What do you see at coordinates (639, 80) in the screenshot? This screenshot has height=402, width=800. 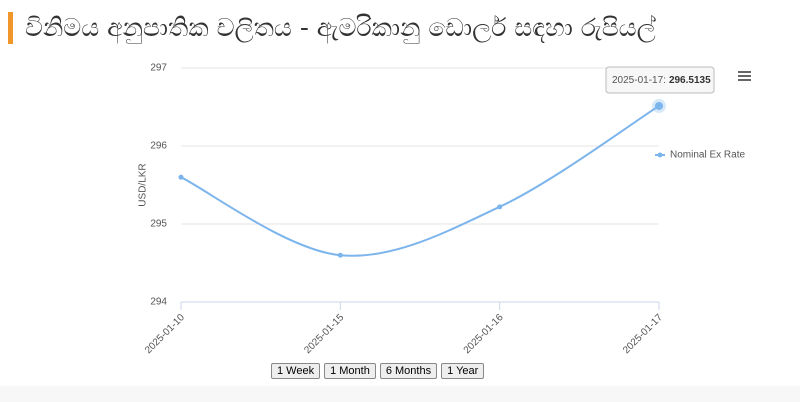 I see `tooltip-label: 2025-01-17:` at bounding box center [639, 80].